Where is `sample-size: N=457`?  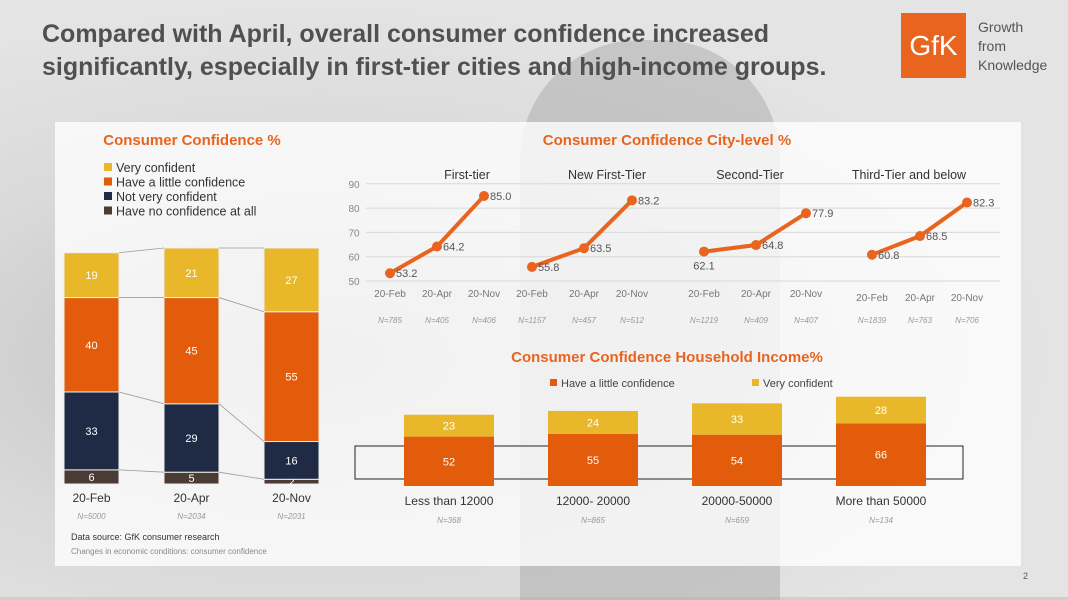
sample-size: N=457 is located at coordinates (584, 320).